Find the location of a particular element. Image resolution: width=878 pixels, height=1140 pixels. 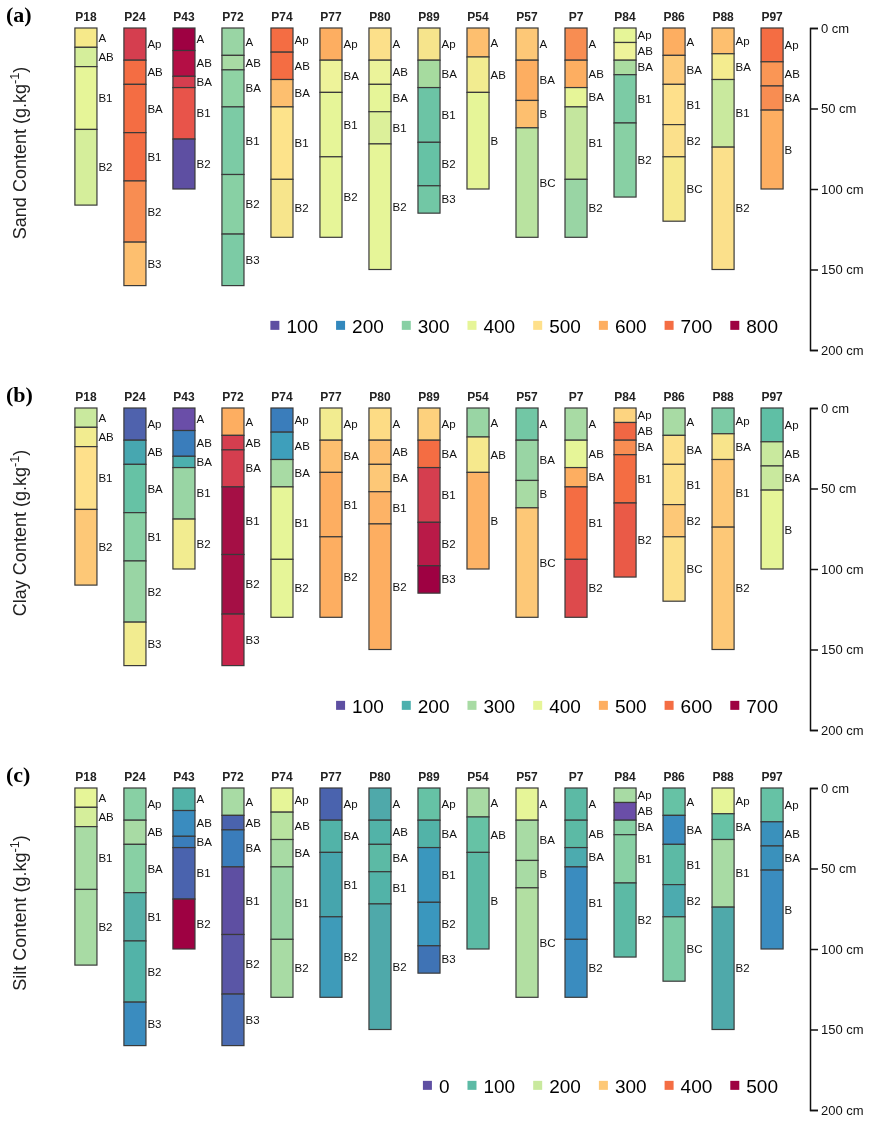

legend-label: 400 is located at coordinates (499, 326).